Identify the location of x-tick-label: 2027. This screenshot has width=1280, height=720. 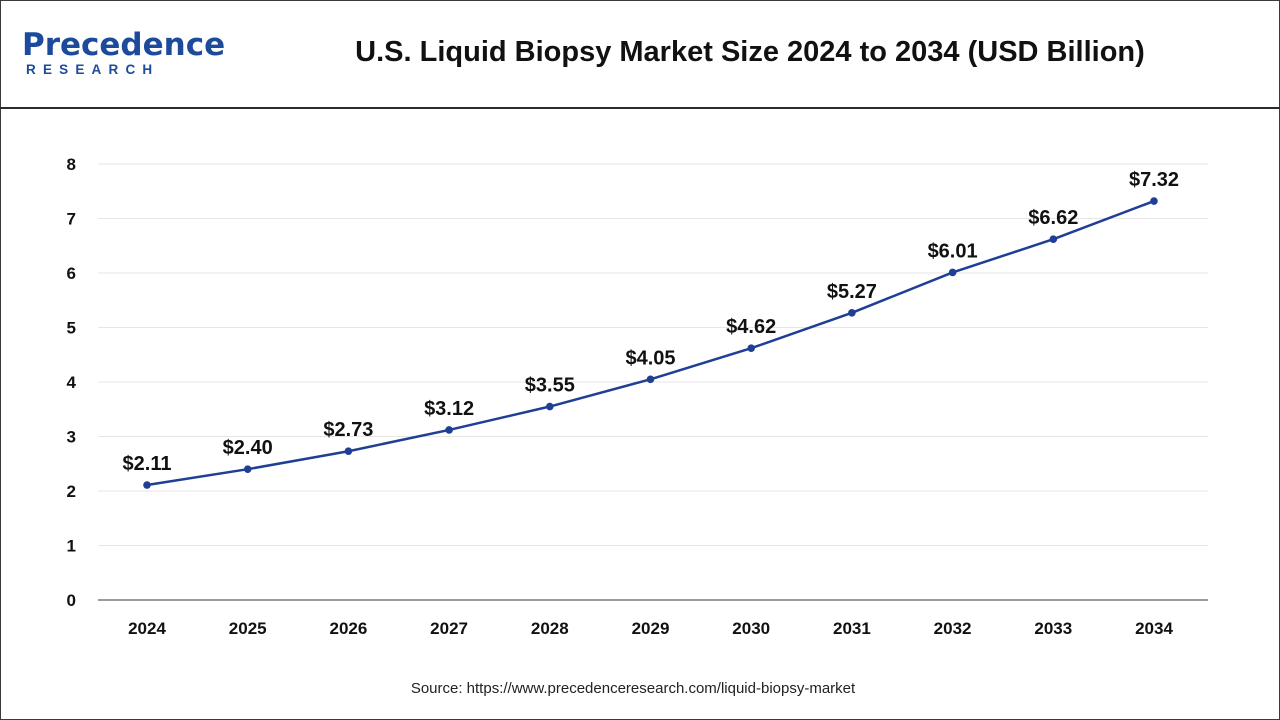
(449, 628).